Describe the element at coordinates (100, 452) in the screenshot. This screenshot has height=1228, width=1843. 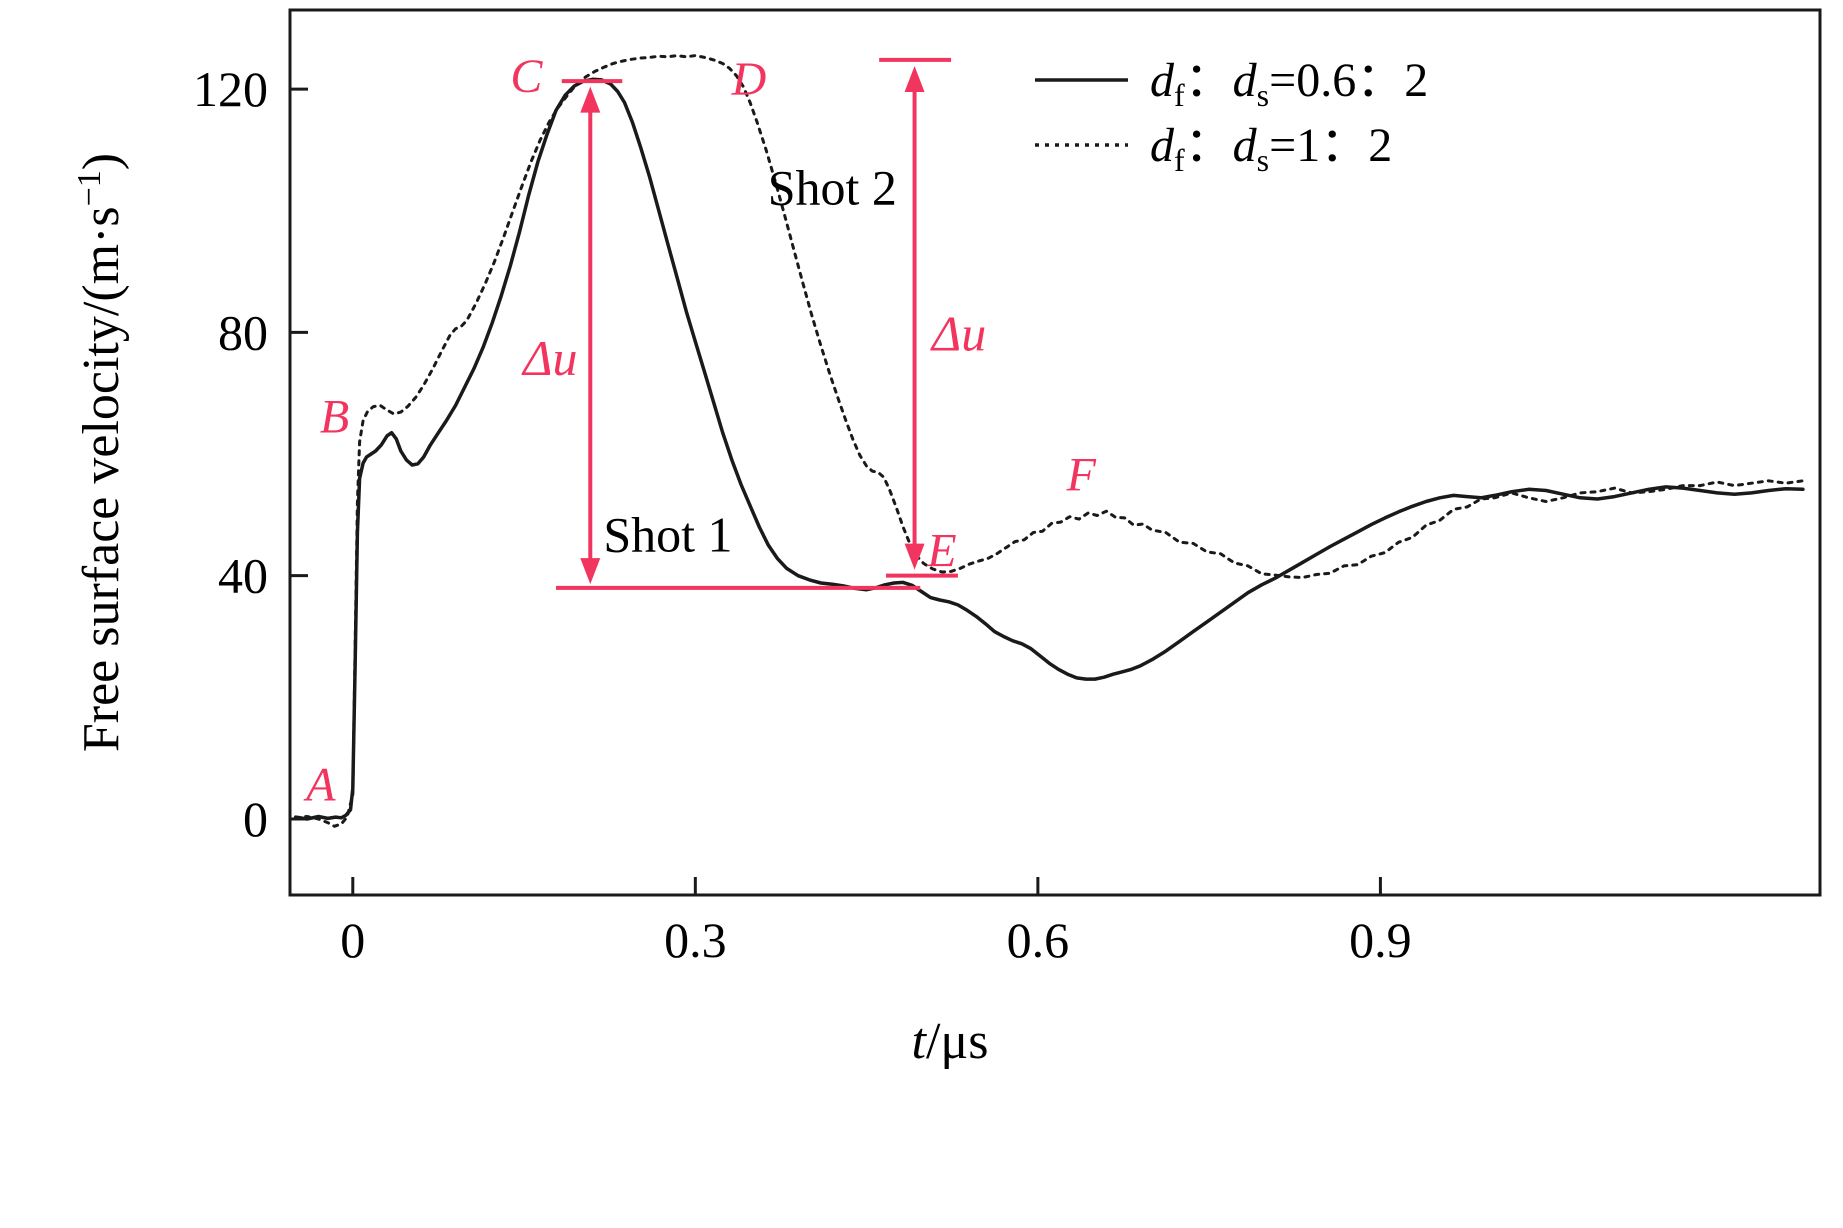
I see `y-axis-label: Free surface velocity/(m·s−1)` at that location.